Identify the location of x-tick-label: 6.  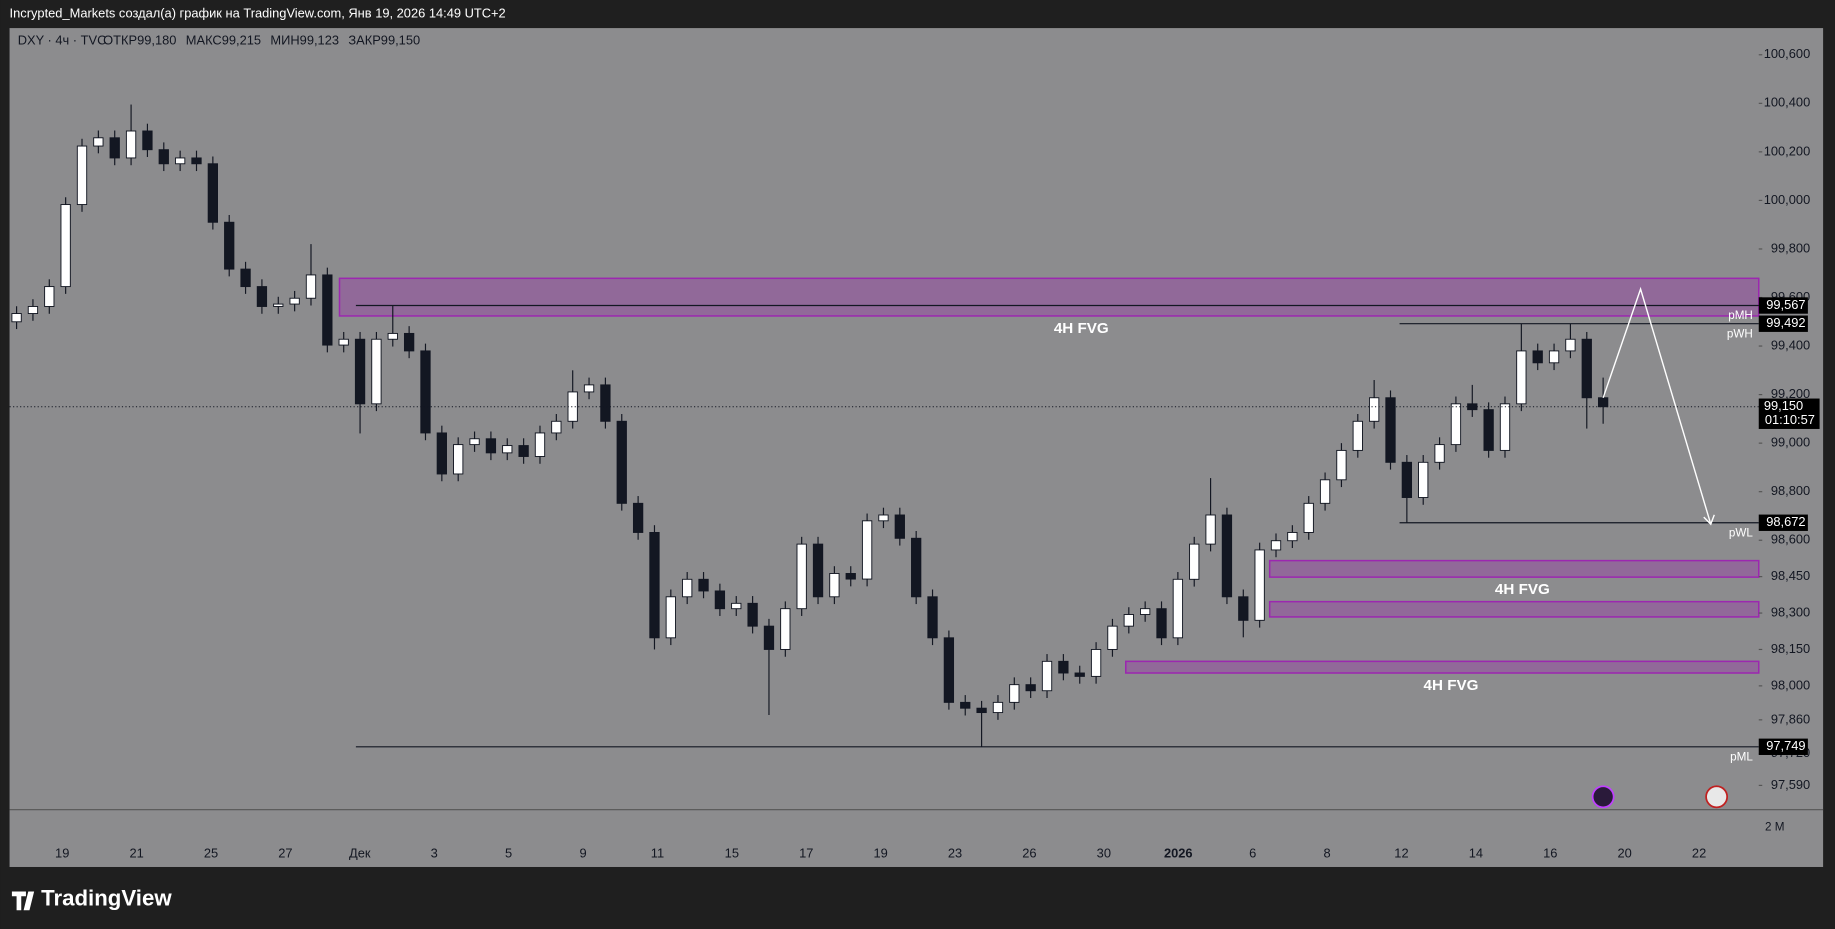
(1252, 853).